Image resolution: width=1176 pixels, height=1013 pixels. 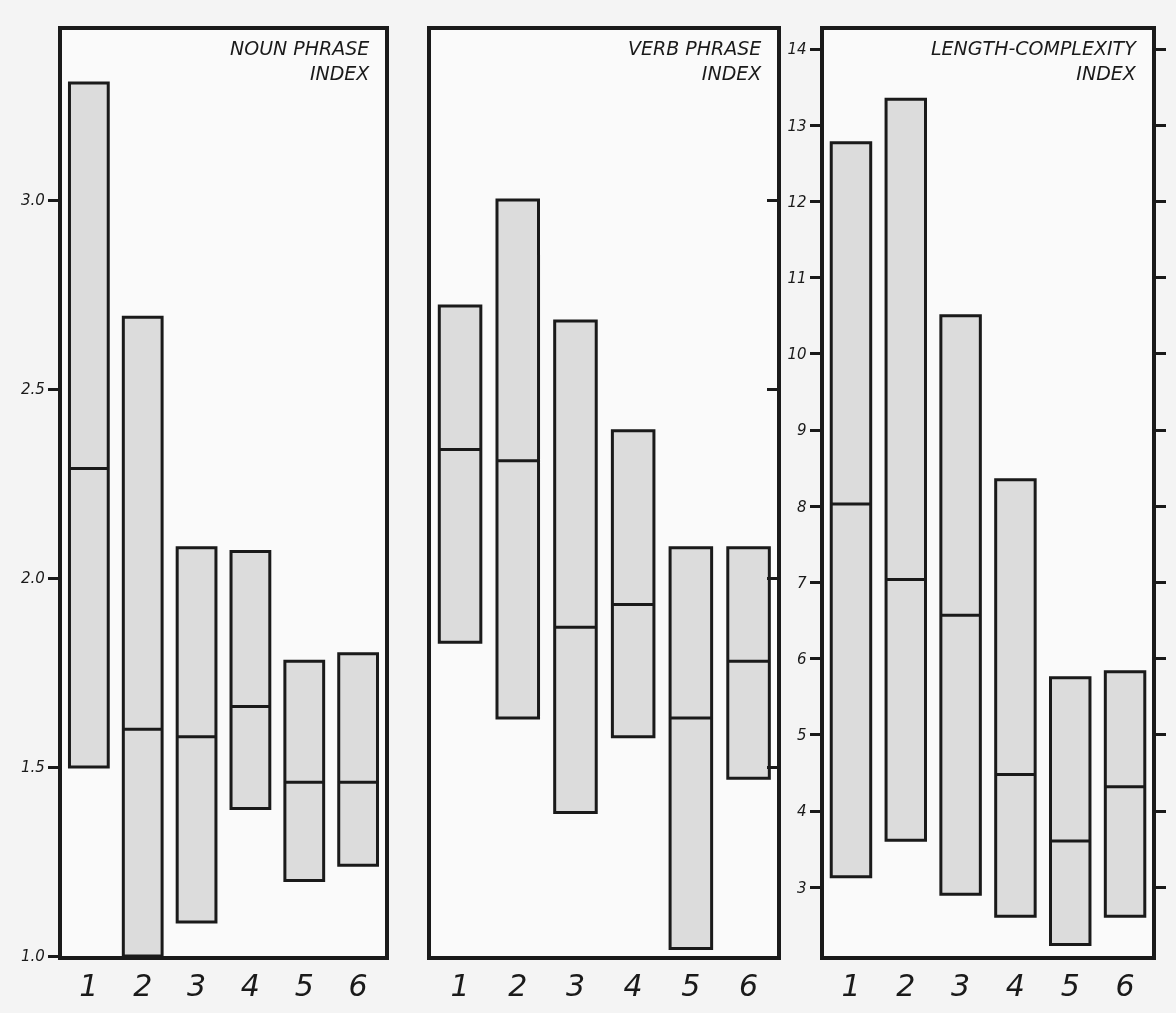 I want to click on y-tick-label: 12, so click(x=797, y=201).